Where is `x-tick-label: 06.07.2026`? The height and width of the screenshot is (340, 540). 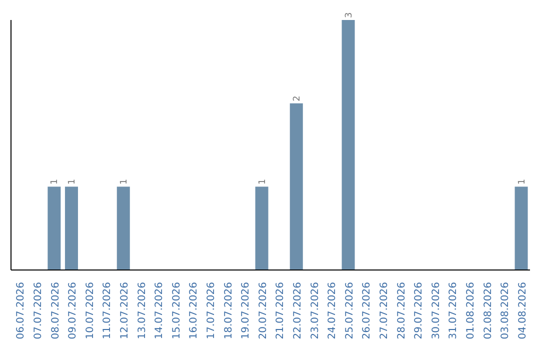
x-tick-label: 06.07.2026 is located at coordinates (21, 311).